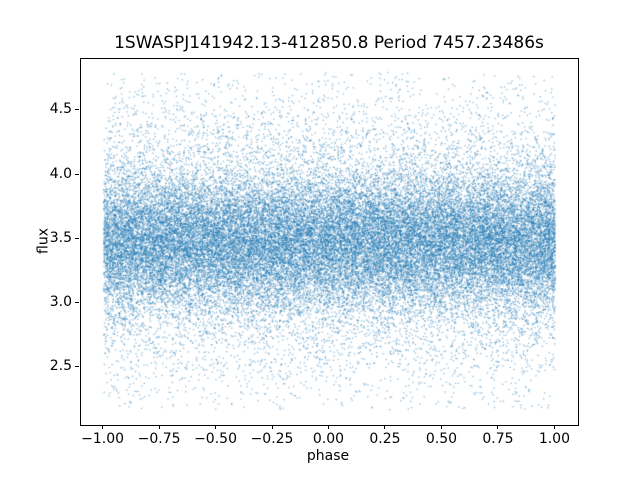  Describe the element at coordinates (103, 439) in the screenshot. I see `x-tick-label: −1.00` at that location.